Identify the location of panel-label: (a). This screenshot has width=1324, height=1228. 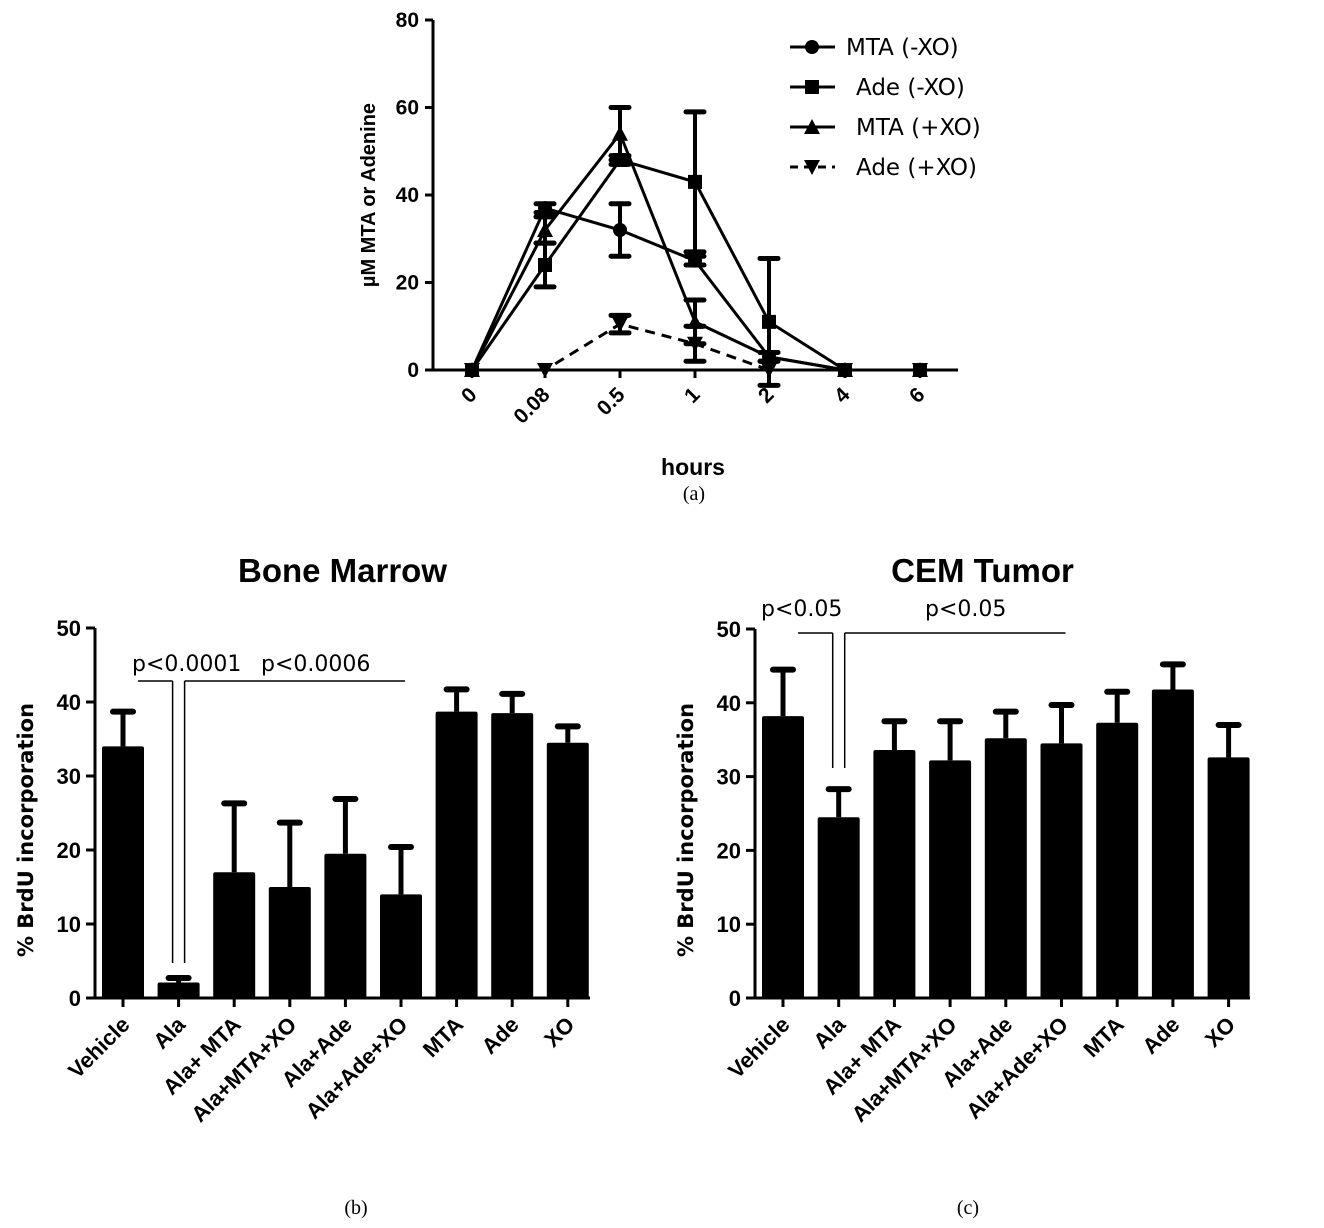
(694, 494).